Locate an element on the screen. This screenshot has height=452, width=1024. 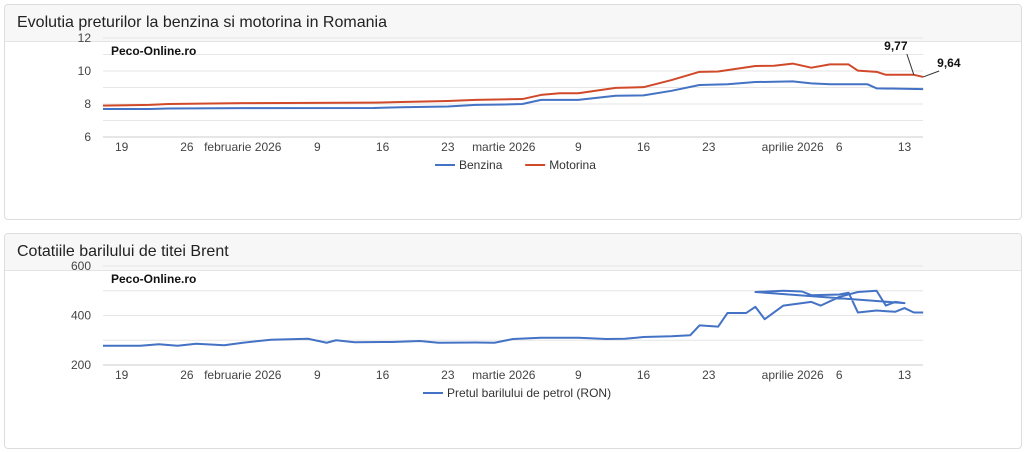
legend-label: Motorina is located at coordinates (572, 165).